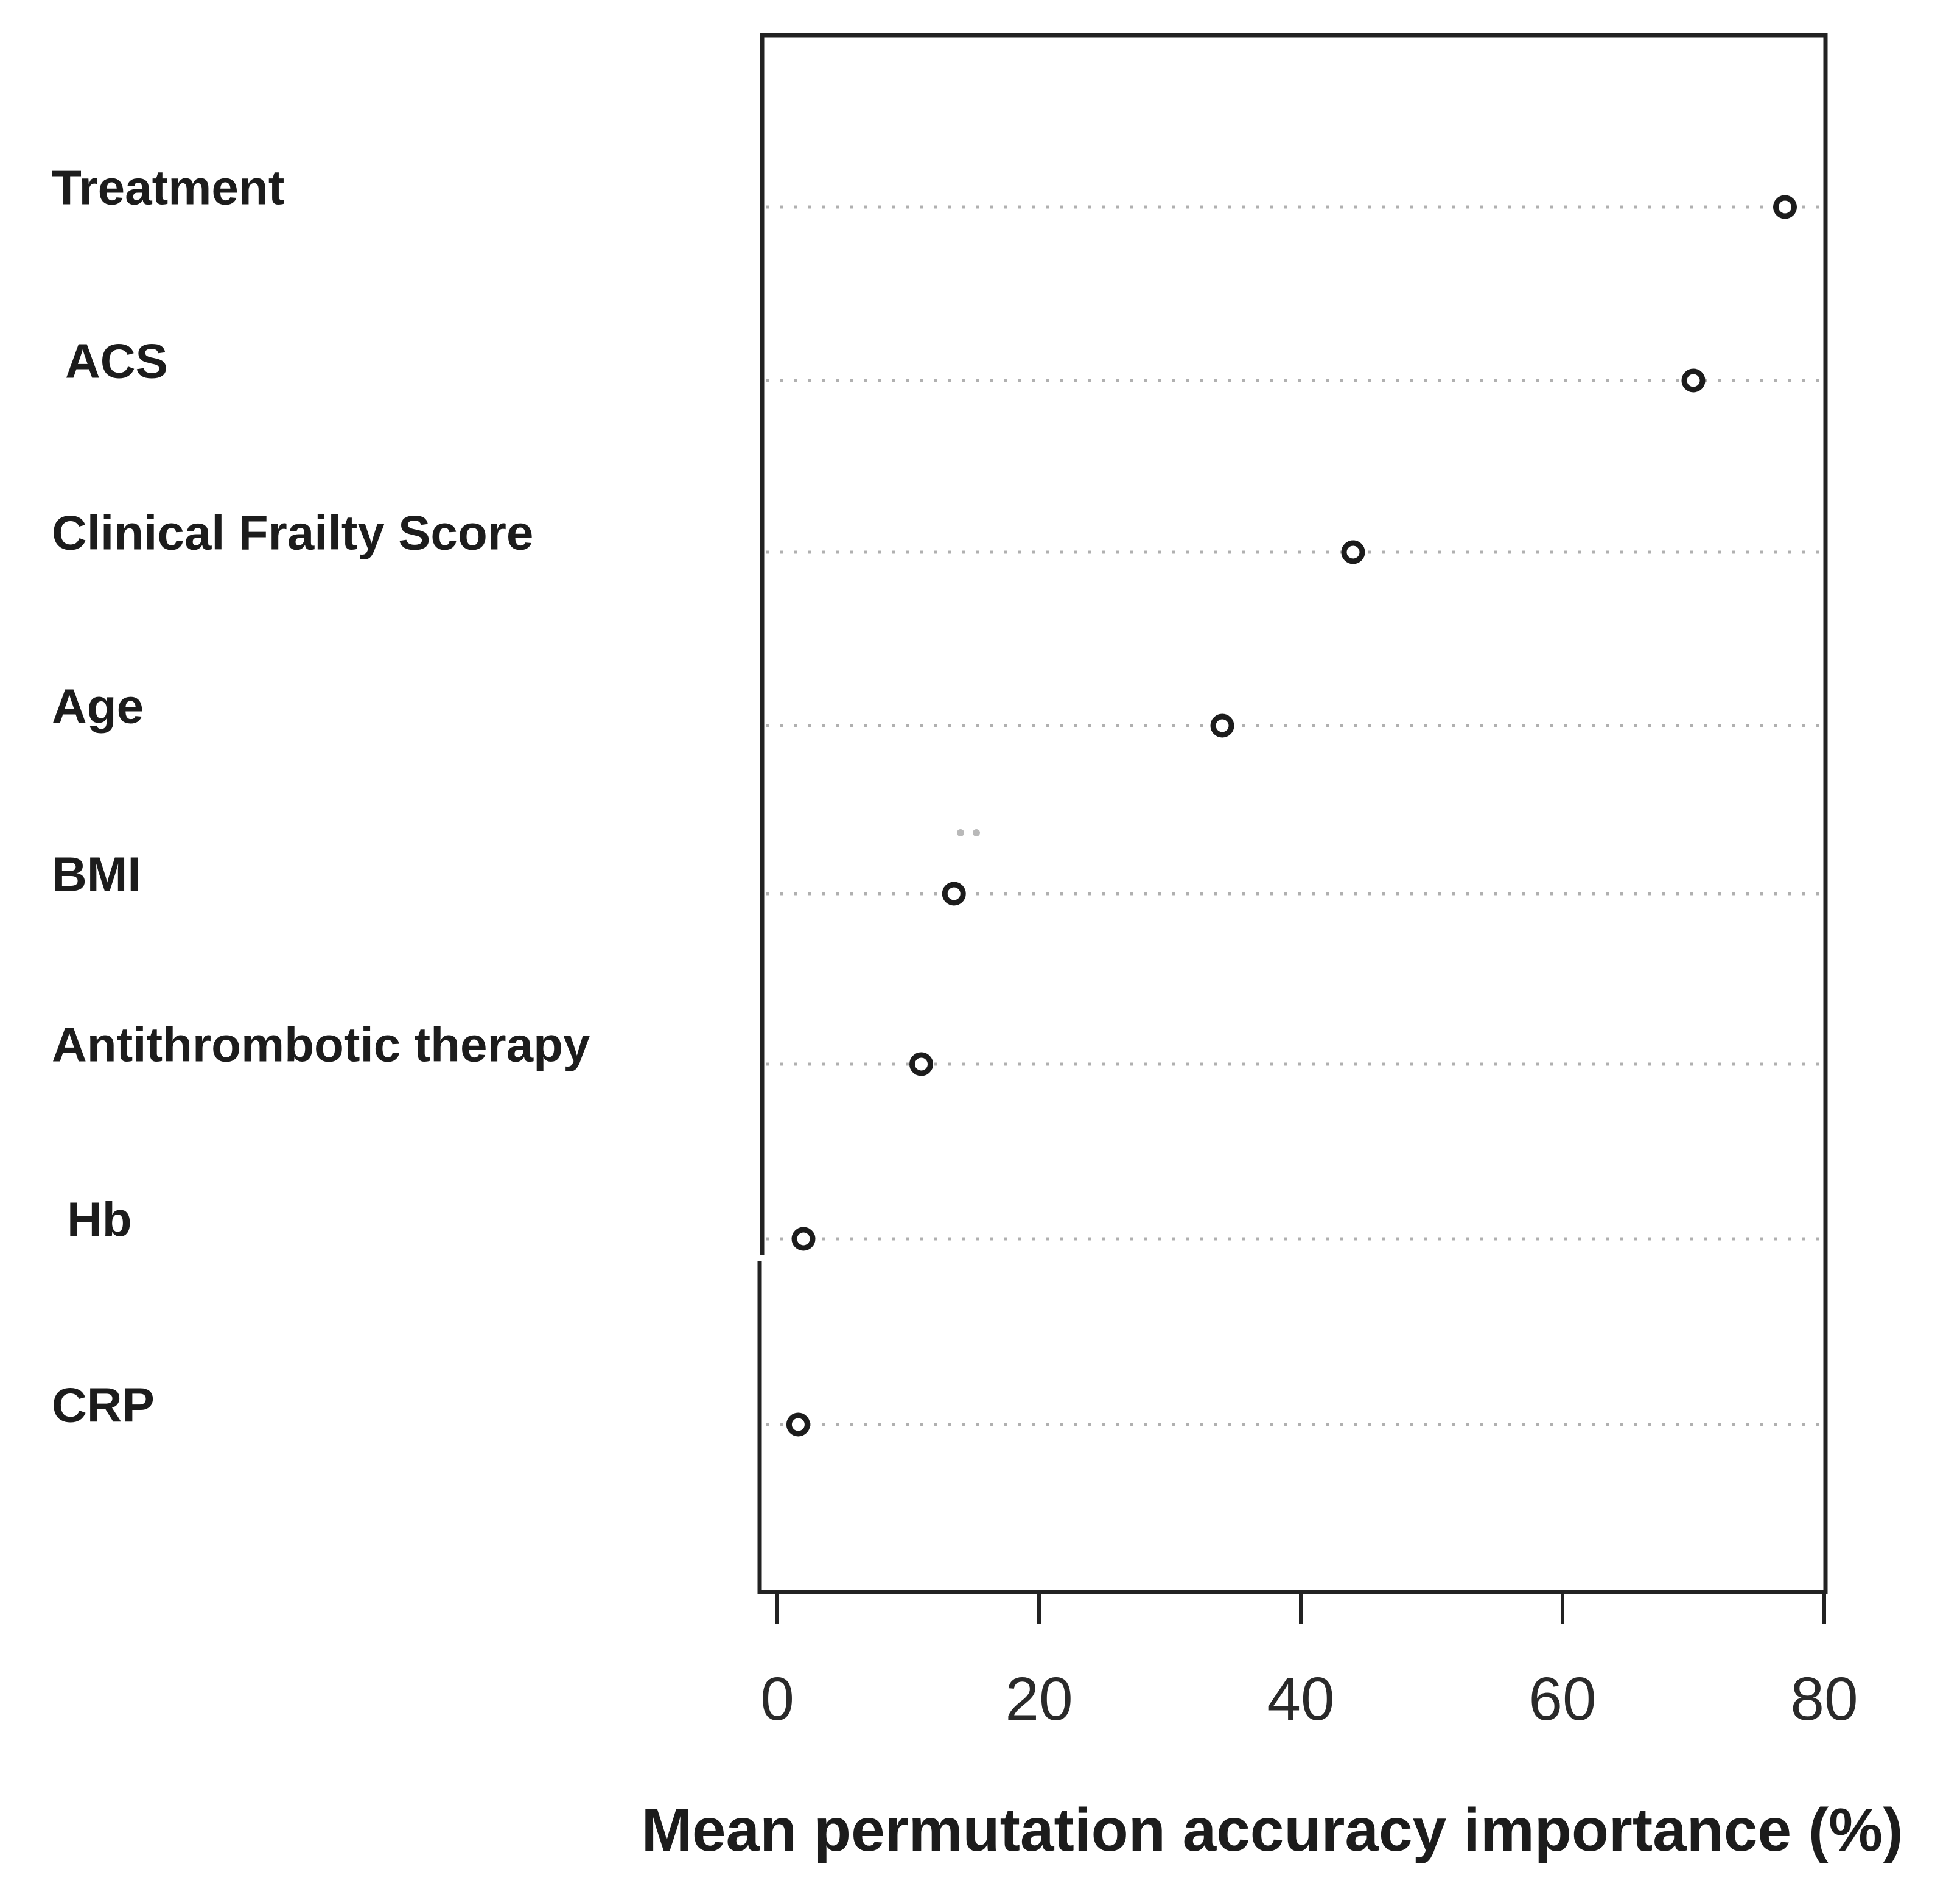  What do you see at coordinates (1309, 1662) in the screenshot?
I see `x-axis: 0 20 40 60 80` at bounding box center [1309, 1662].